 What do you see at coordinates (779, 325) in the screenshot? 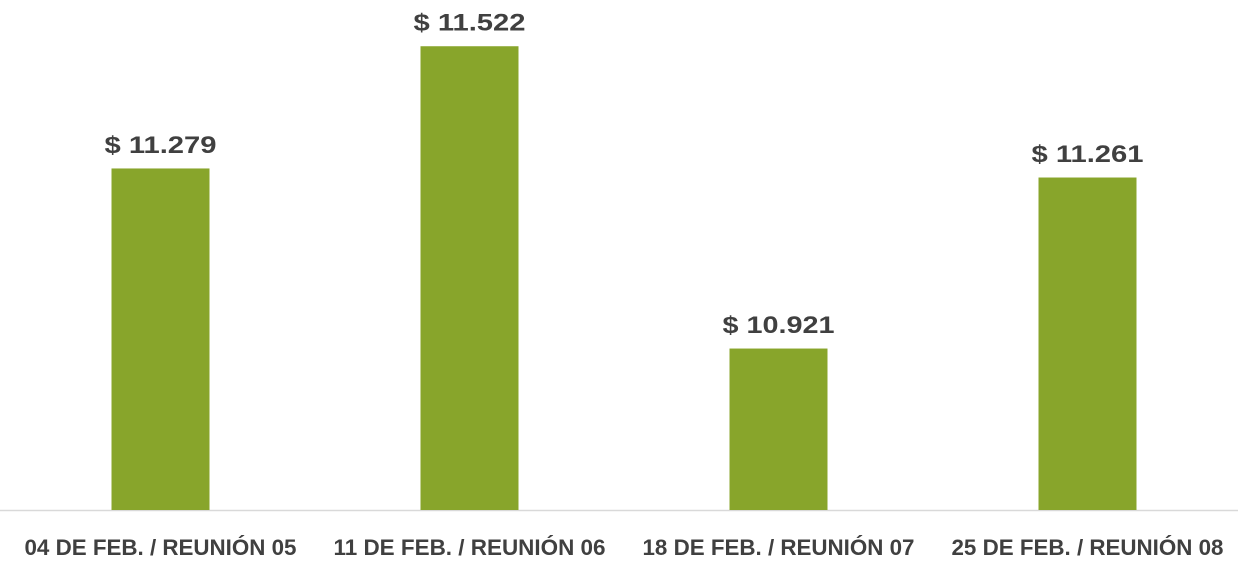
I see `data-label: $ 10.921` at bounding box center [779, 325].